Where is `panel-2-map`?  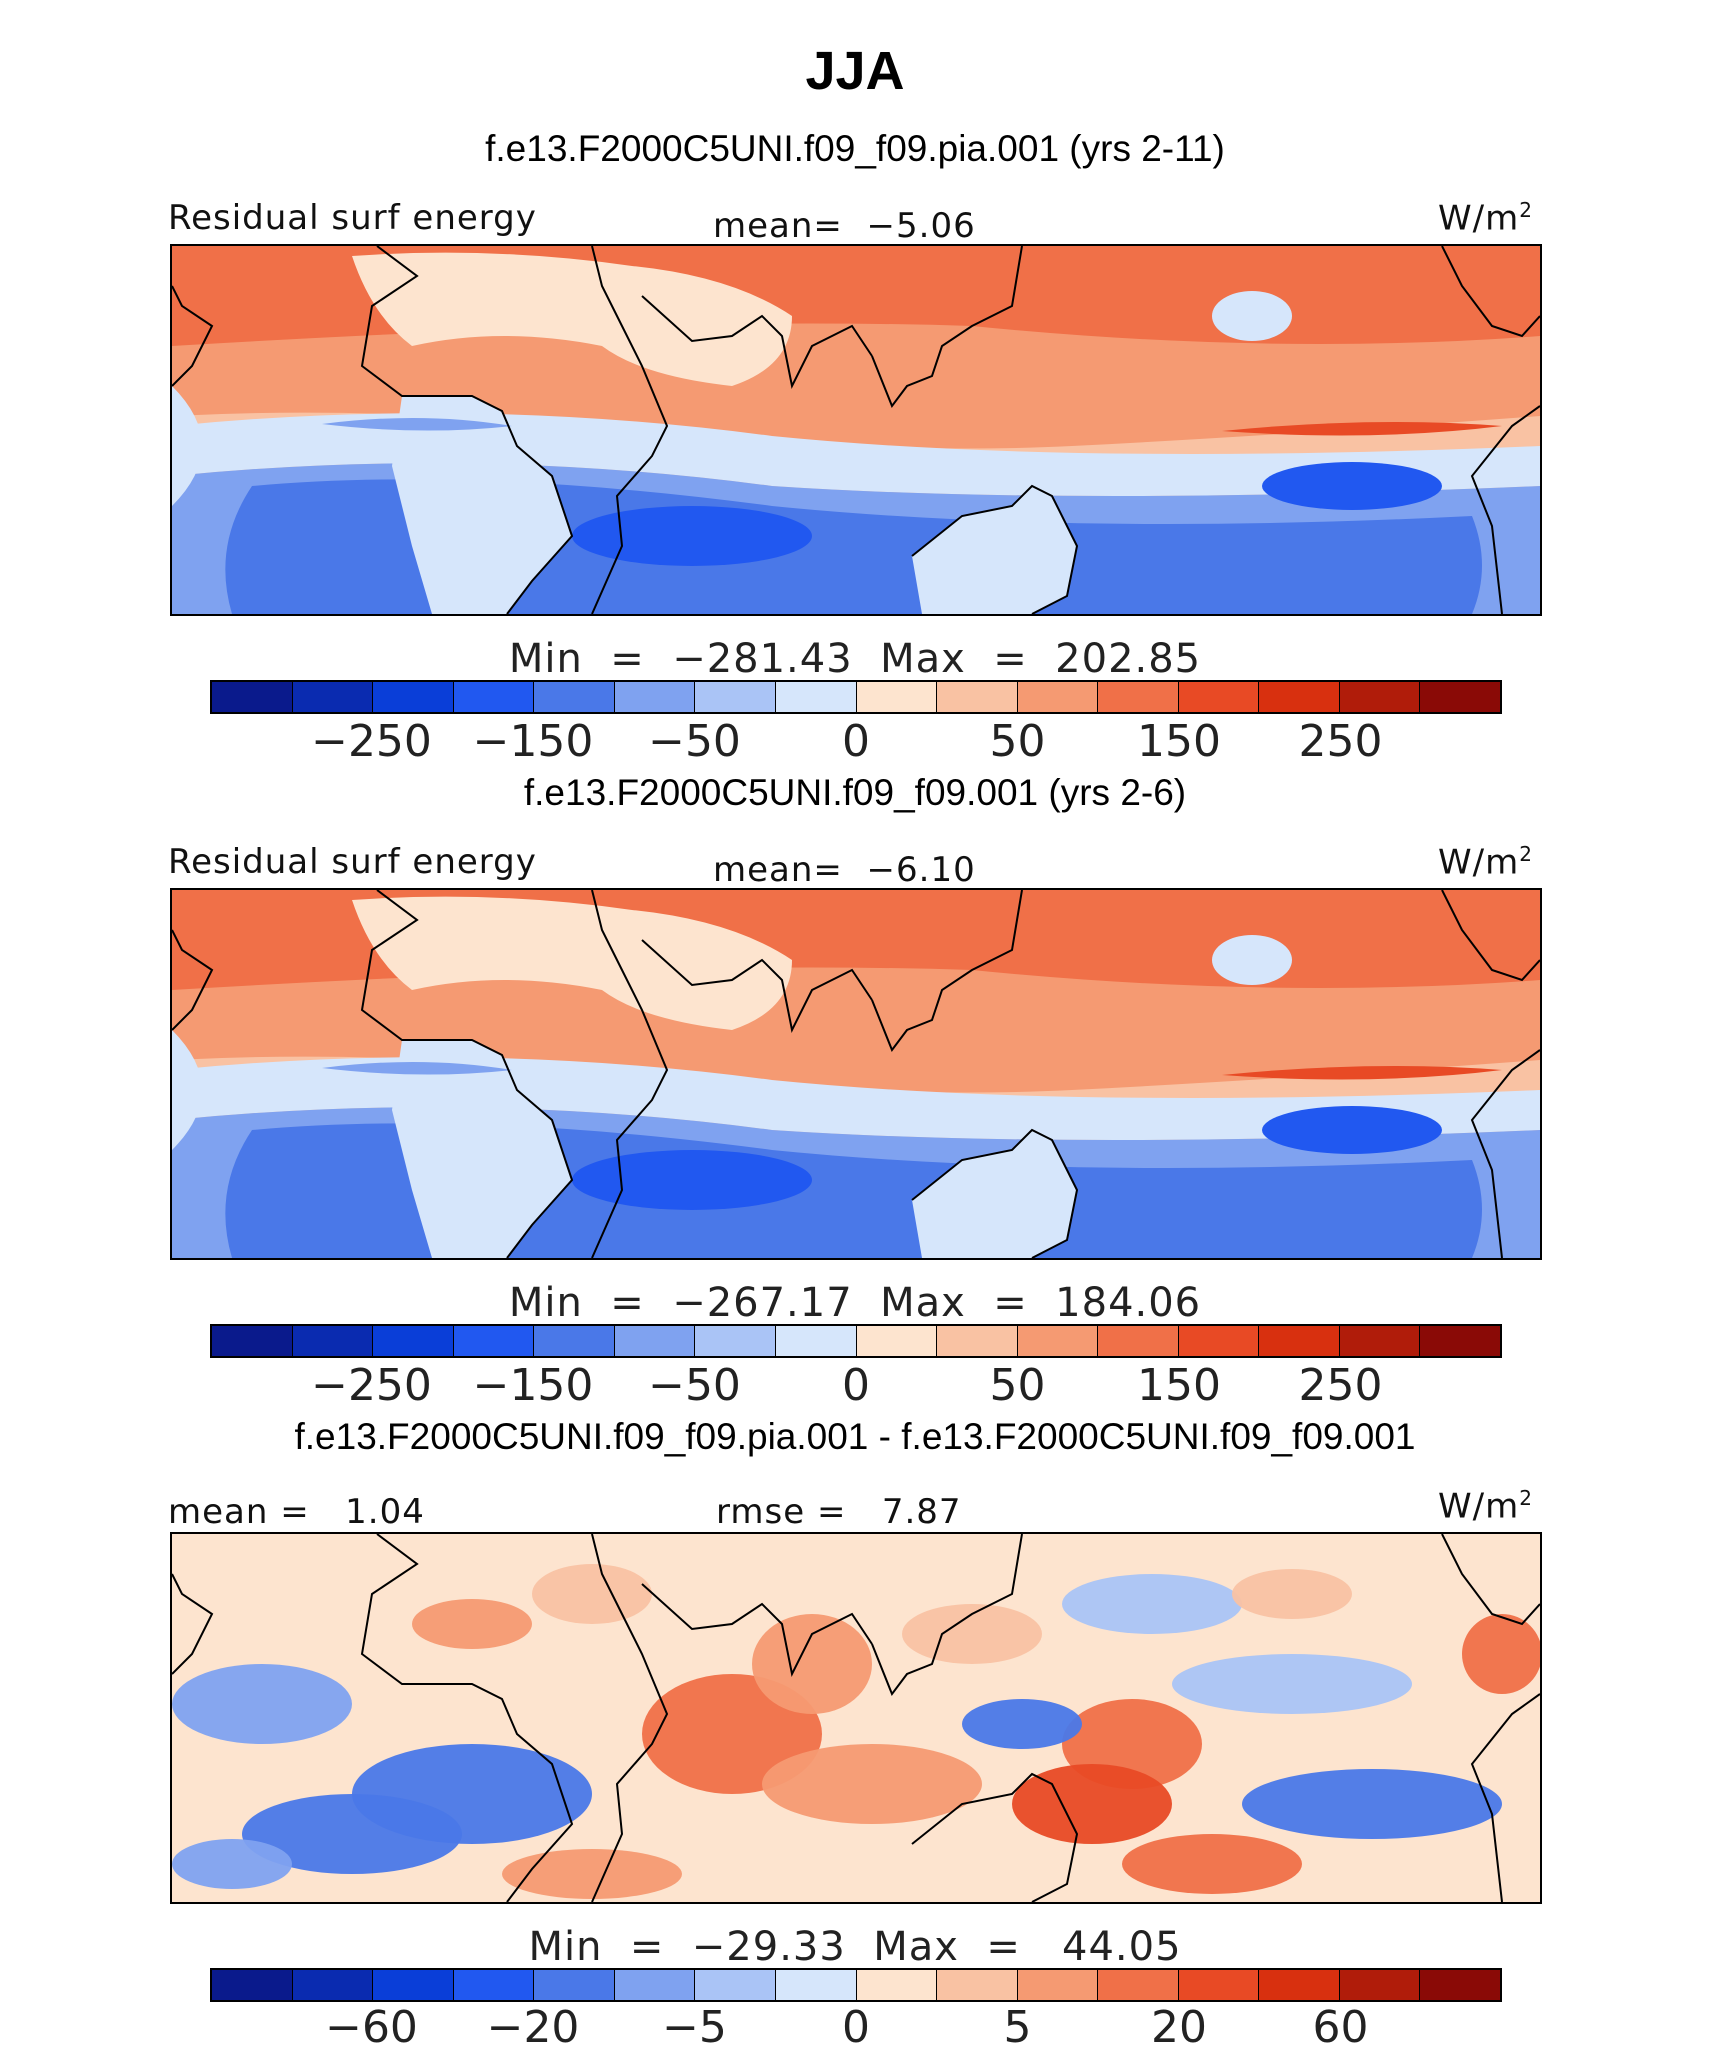 panel-2-map is located at coordinates (856, 1074).